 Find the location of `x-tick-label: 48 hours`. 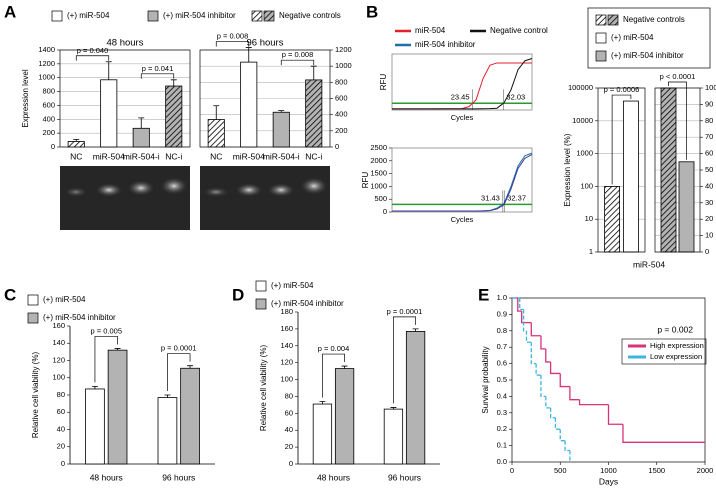

x-tick-label: 48 hours is located at coordinates (333, 477).